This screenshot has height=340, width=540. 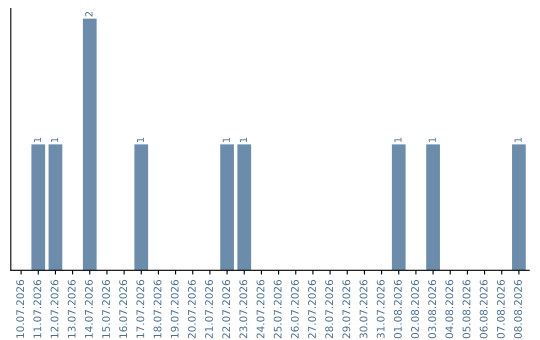 I want to click on x-tick-label: 19.07.2026, so click(x=174, y=309).